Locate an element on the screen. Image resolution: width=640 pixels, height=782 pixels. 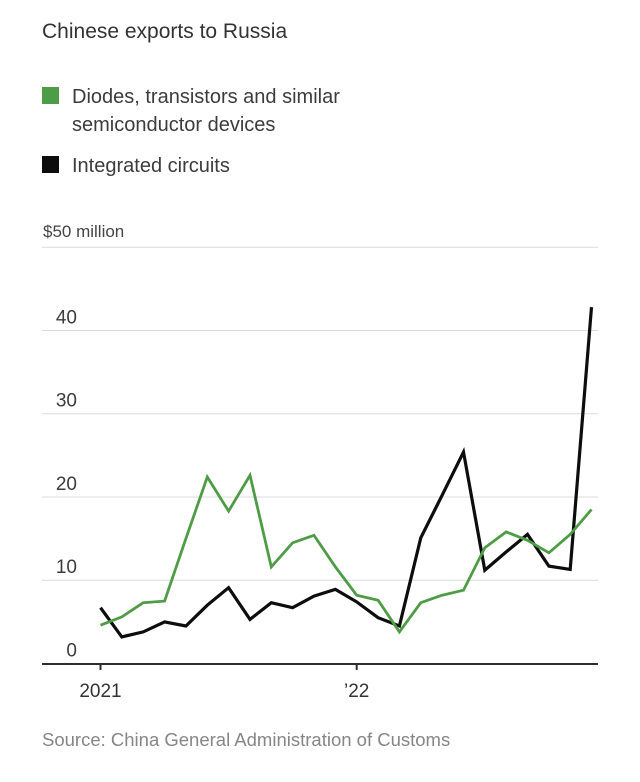
y-tick-label-30: 30 is located at coordinates (66, 401).